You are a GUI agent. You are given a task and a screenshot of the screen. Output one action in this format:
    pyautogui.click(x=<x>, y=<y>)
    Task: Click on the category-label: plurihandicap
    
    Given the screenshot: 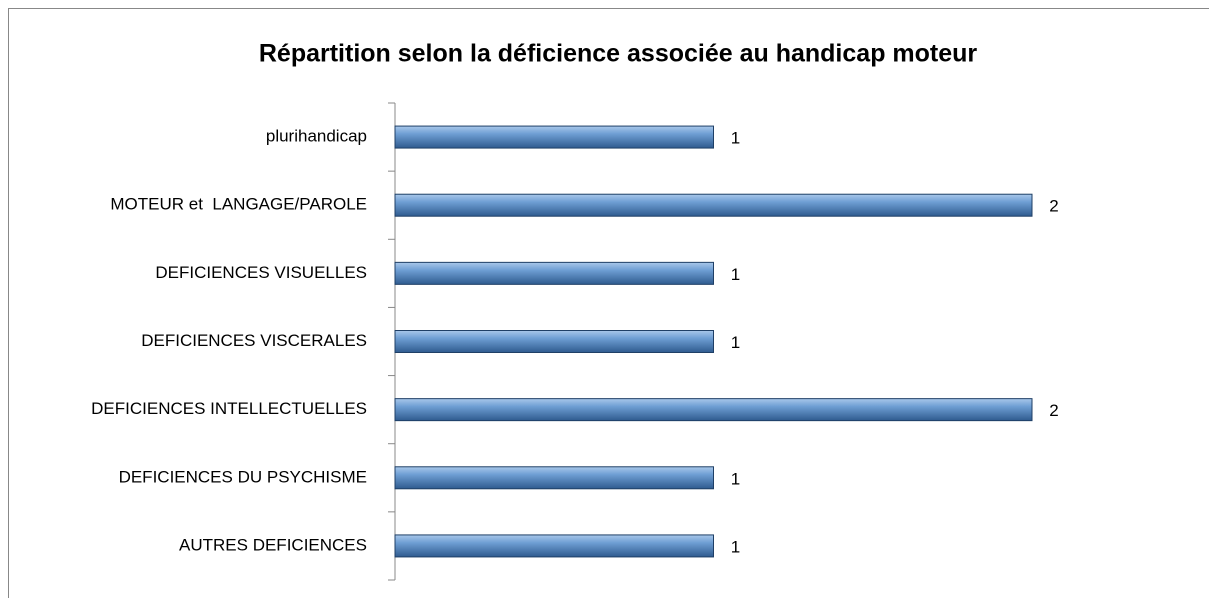 What is the action you would take?
    pyautogui.click(x=316, y=136)
    